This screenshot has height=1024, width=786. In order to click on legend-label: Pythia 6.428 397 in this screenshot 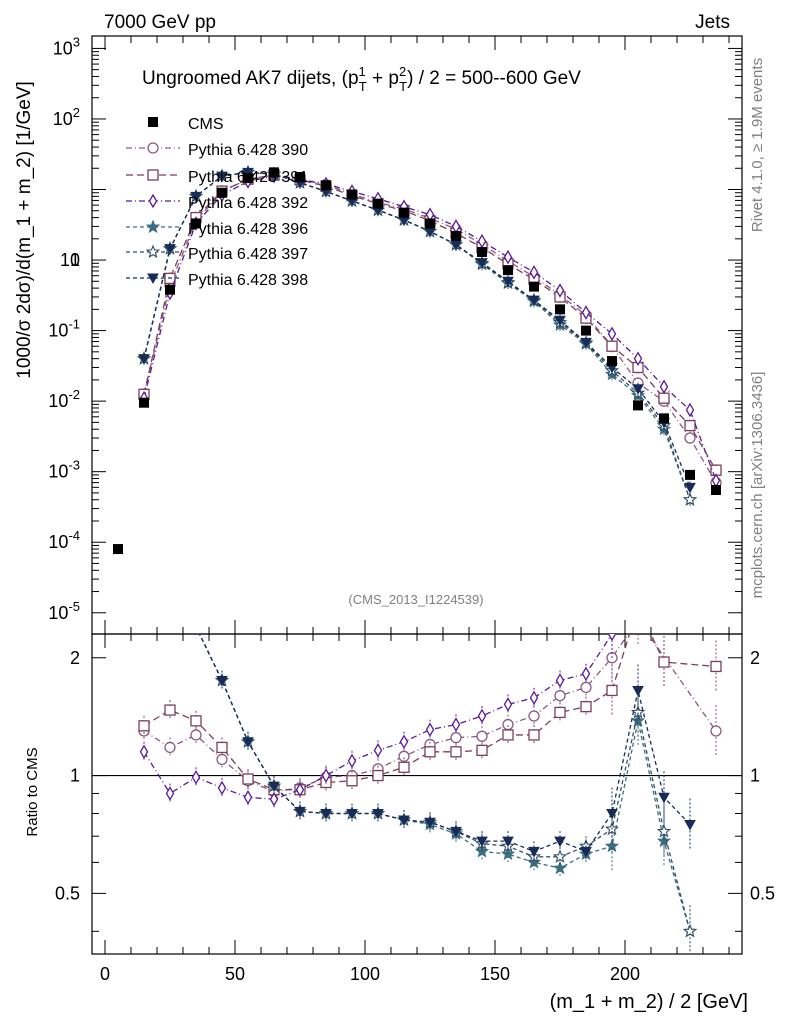, I will do `click(248, 254)`.